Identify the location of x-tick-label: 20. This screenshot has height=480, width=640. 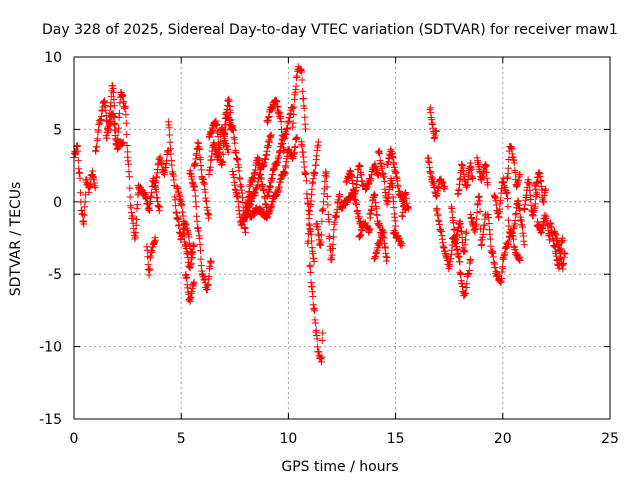
(503, 439).